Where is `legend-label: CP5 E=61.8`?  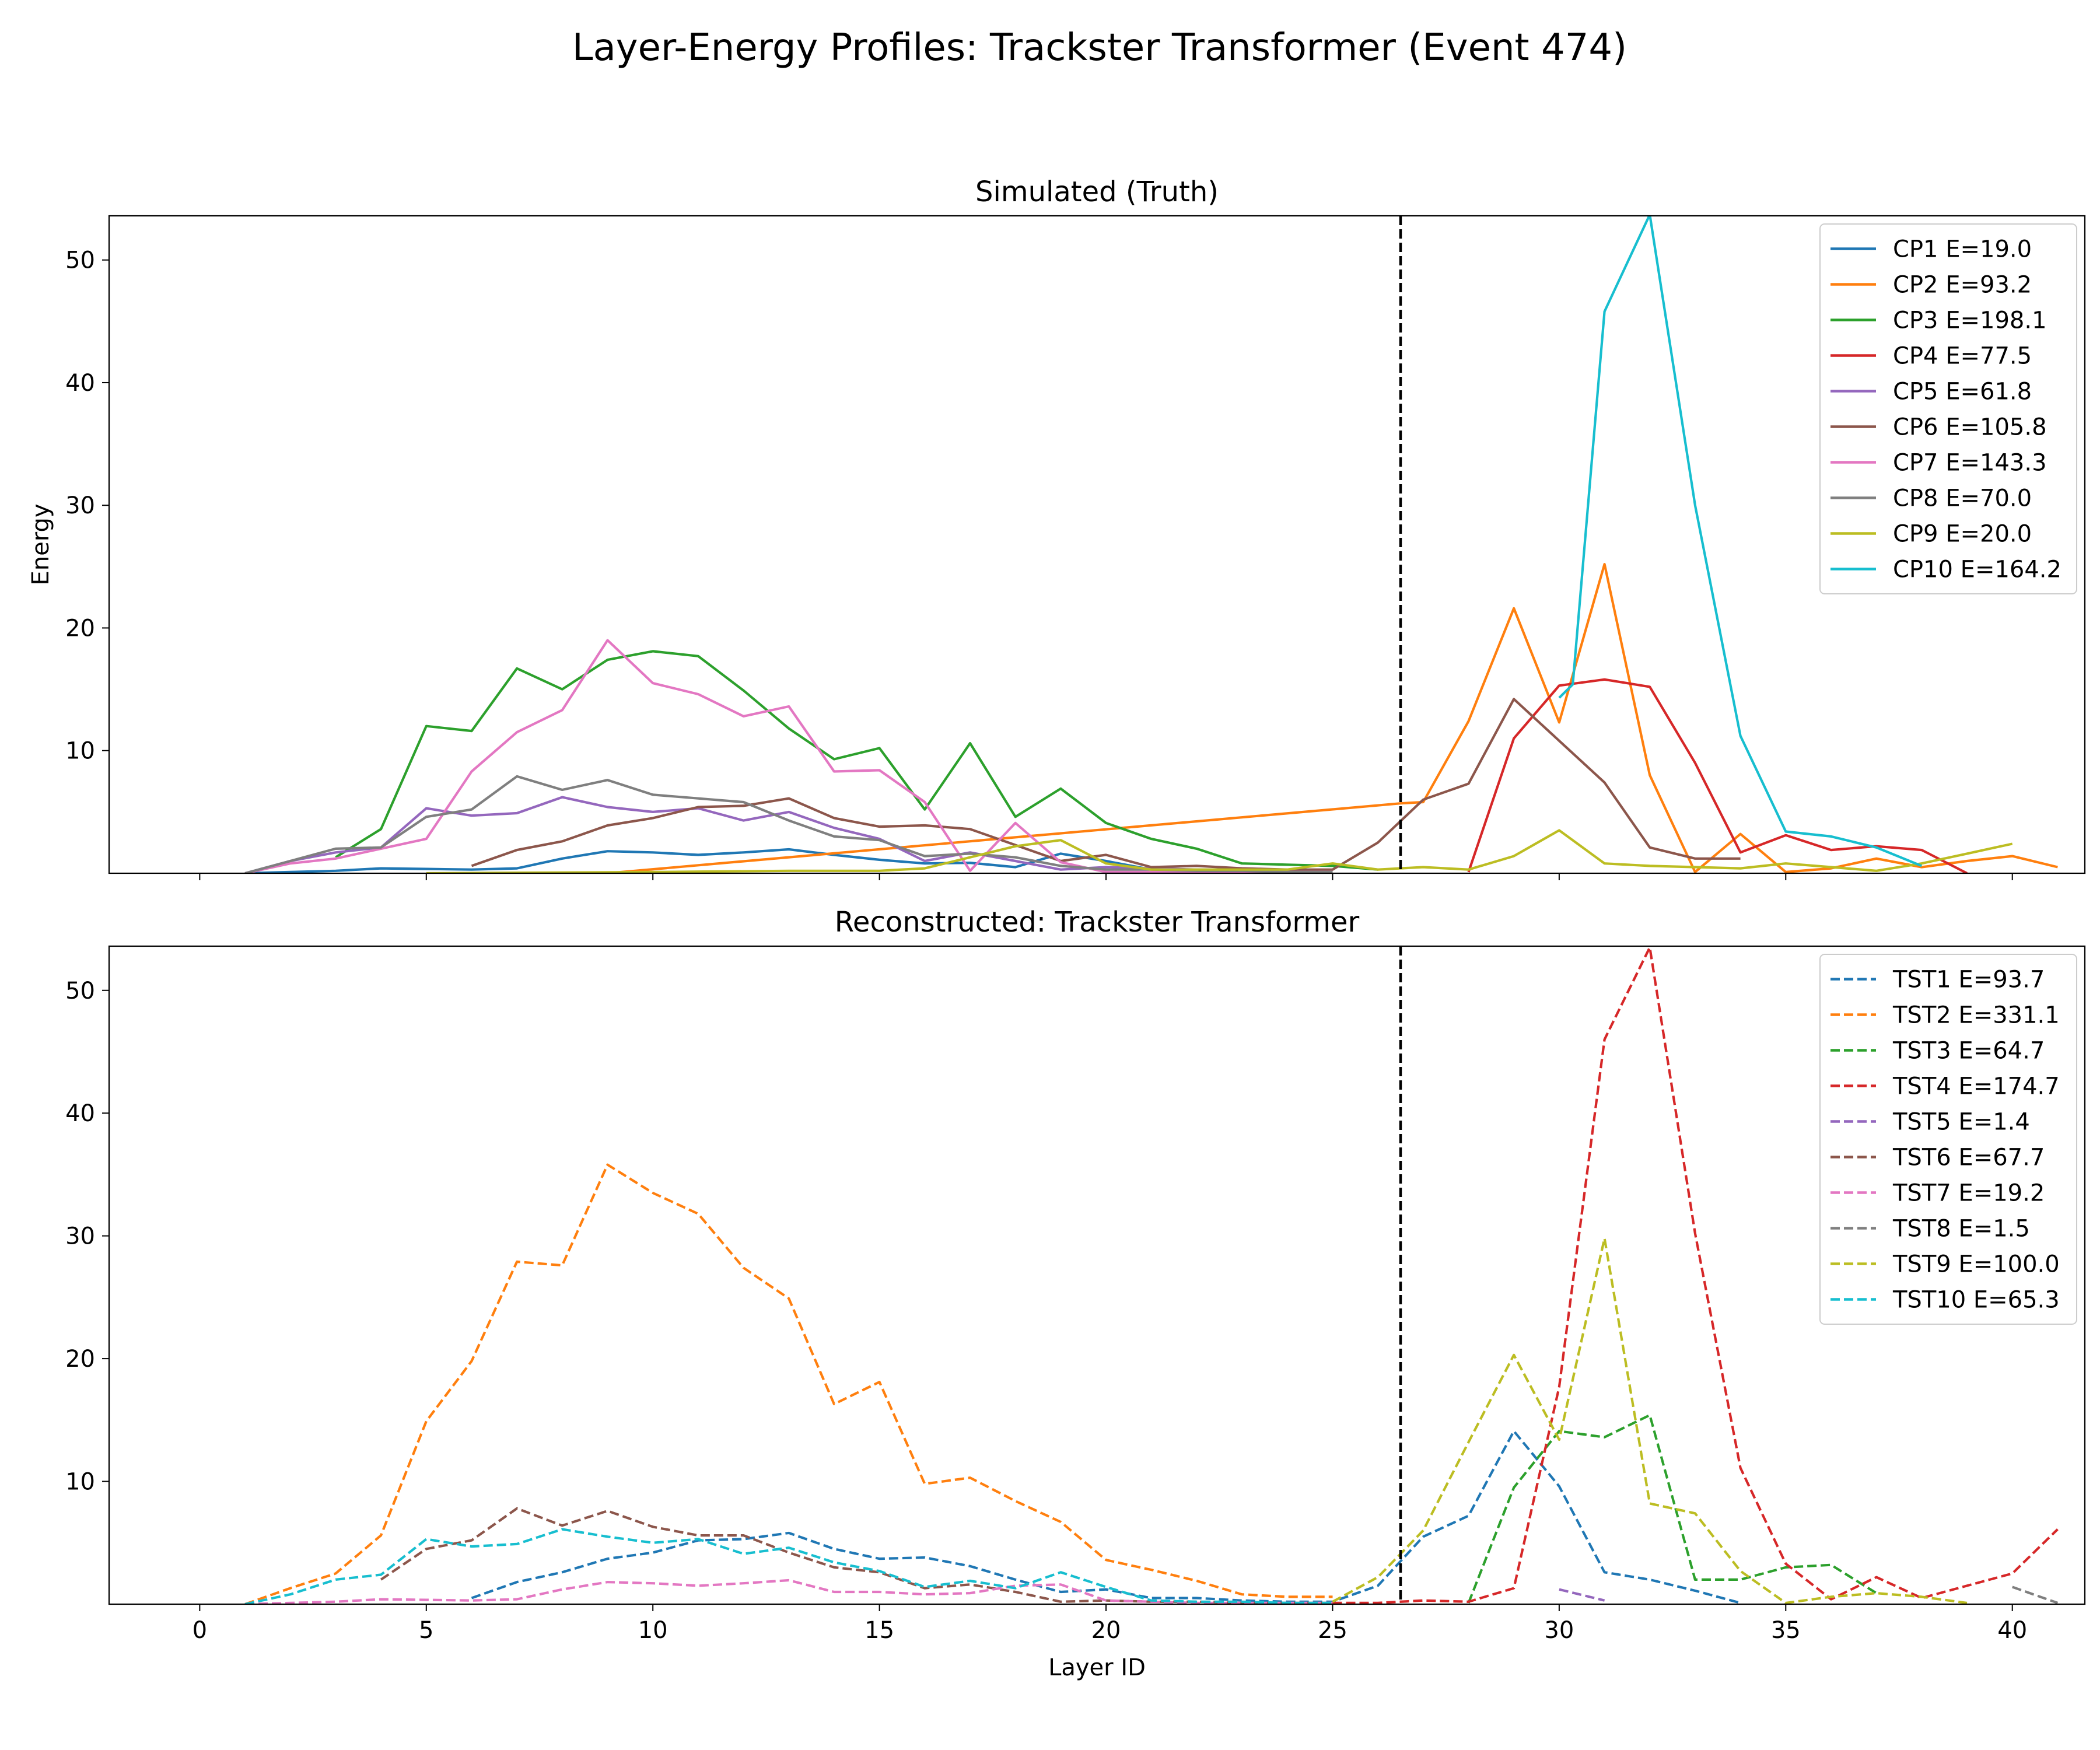 legend-label: CP5 E=61.8 is located at coordinates (1962, 392).